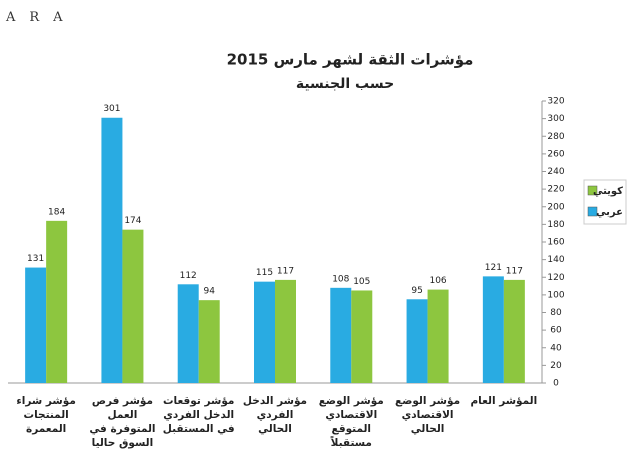 Image resolution: width=628 pixels, height=450 pixels. What do you see at coordinates (350, 60) in the screenshot?
I see `chart-title: مؤشرات الثقة لشهر مارس 2015` at bounding box center [350, 60].